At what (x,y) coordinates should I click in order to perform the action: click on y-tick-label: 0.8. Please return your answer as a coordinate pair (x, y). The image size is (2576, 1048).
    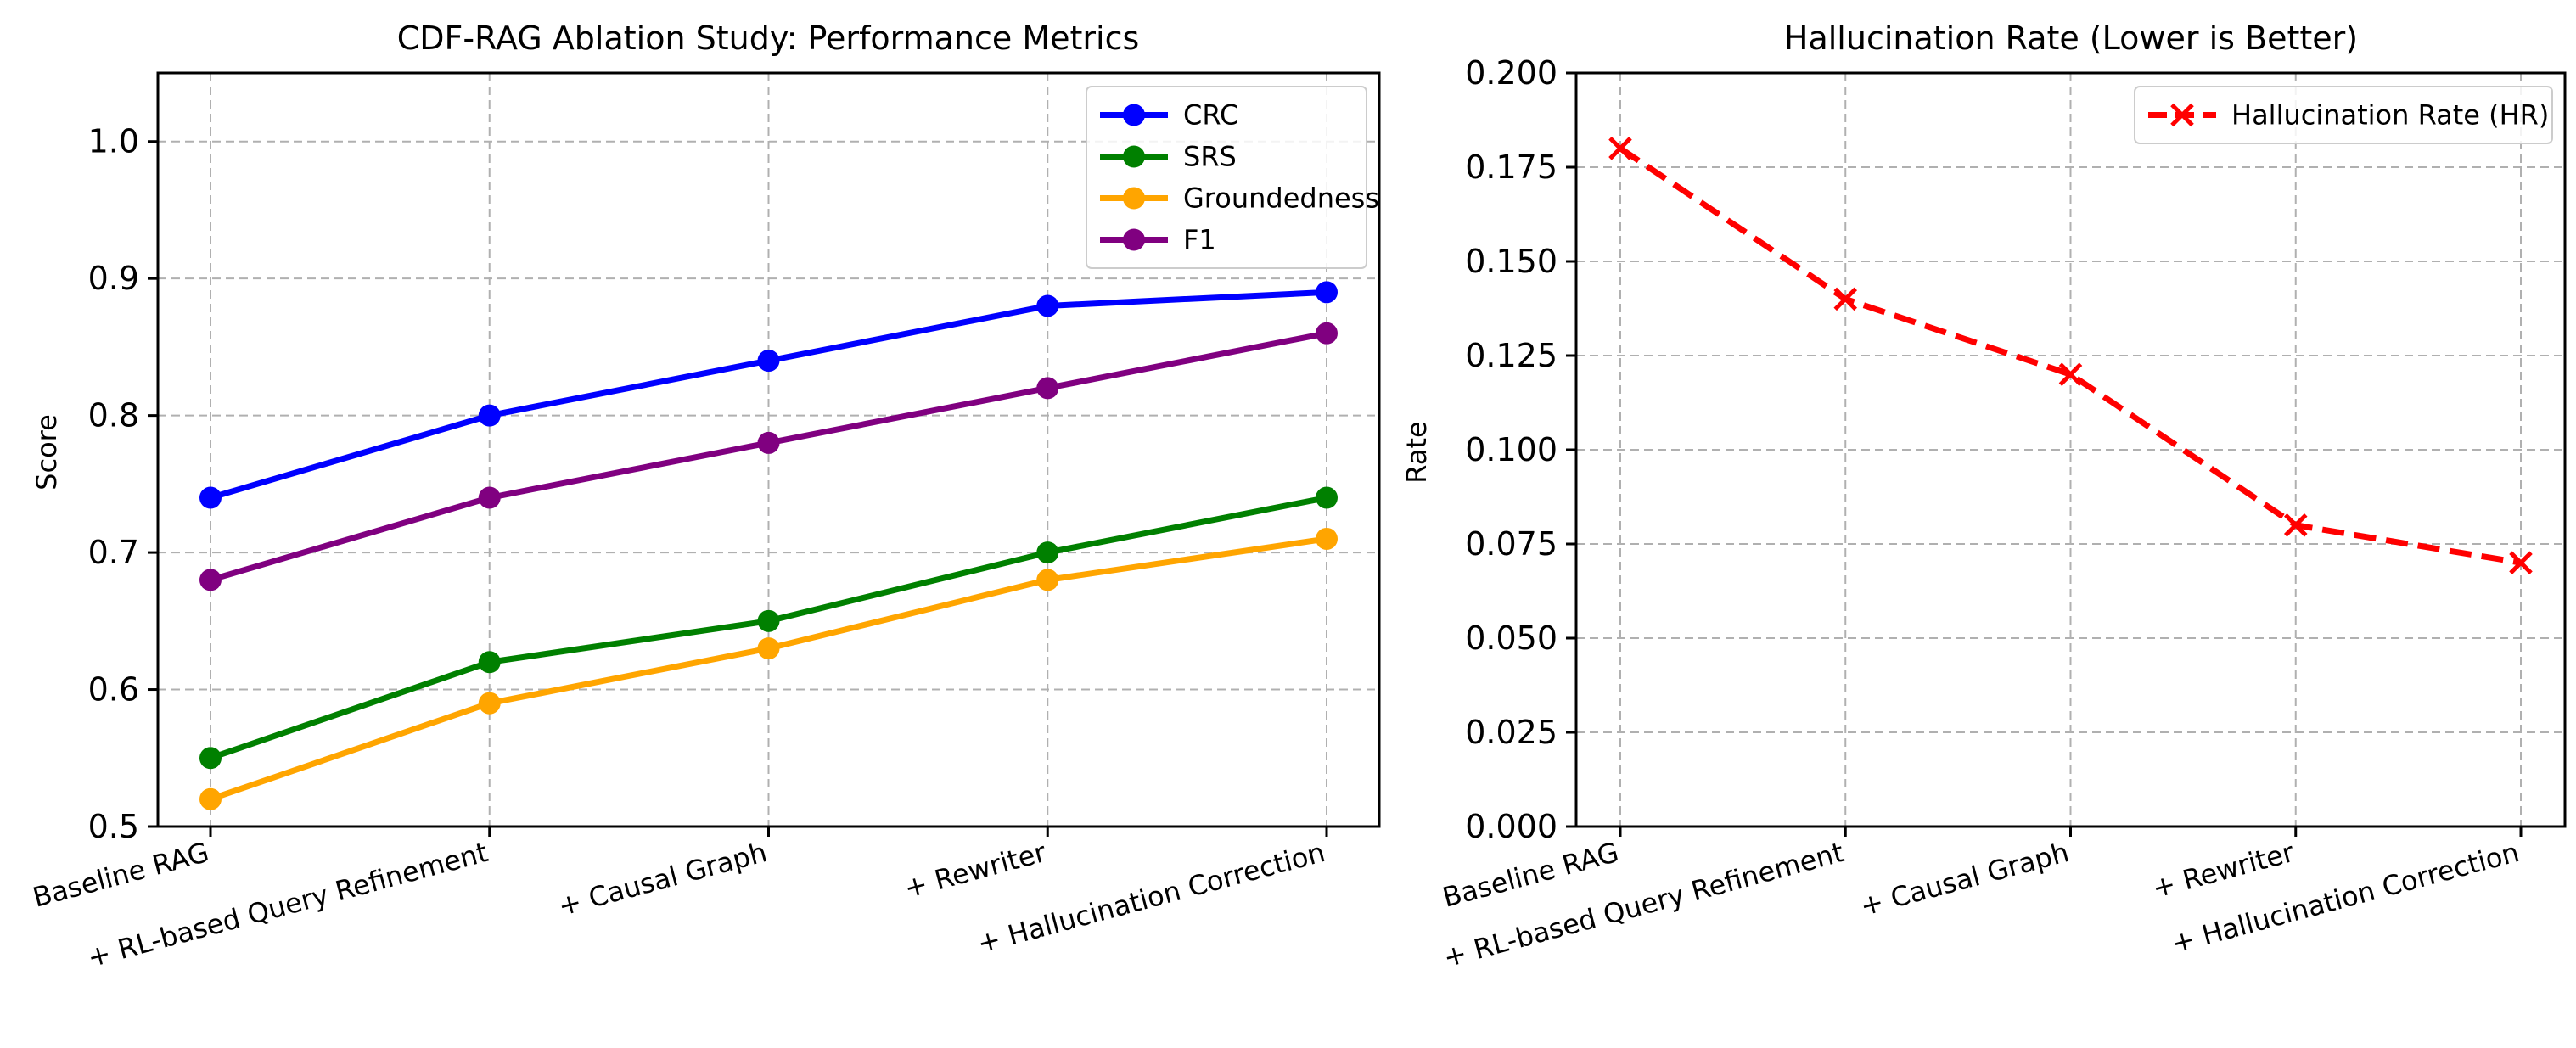
    Looking at the image, I should click on (113, 415).